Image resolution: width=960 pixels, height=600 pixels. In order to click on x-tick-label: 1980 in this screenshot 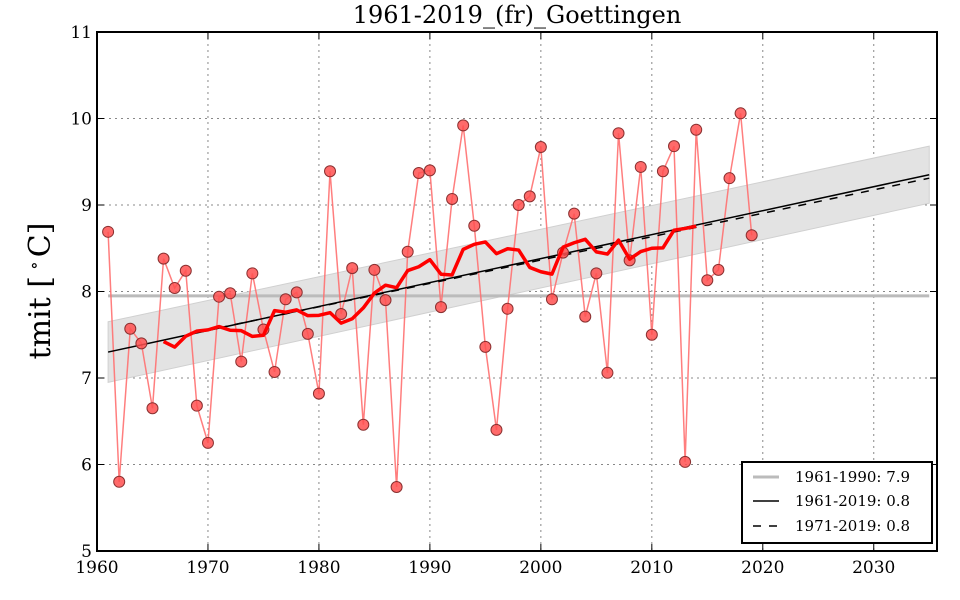, I will do `click(318, 568)`.